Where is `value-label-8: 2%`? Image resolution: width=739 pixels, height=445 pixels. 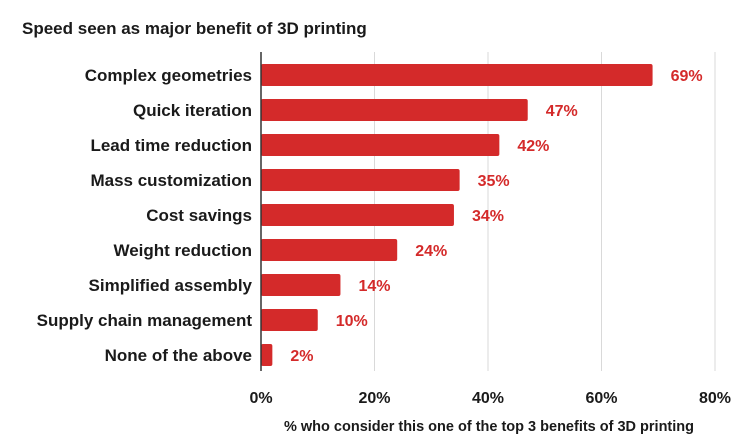
value-label-8: 2% is located at coordinates (301, 356).